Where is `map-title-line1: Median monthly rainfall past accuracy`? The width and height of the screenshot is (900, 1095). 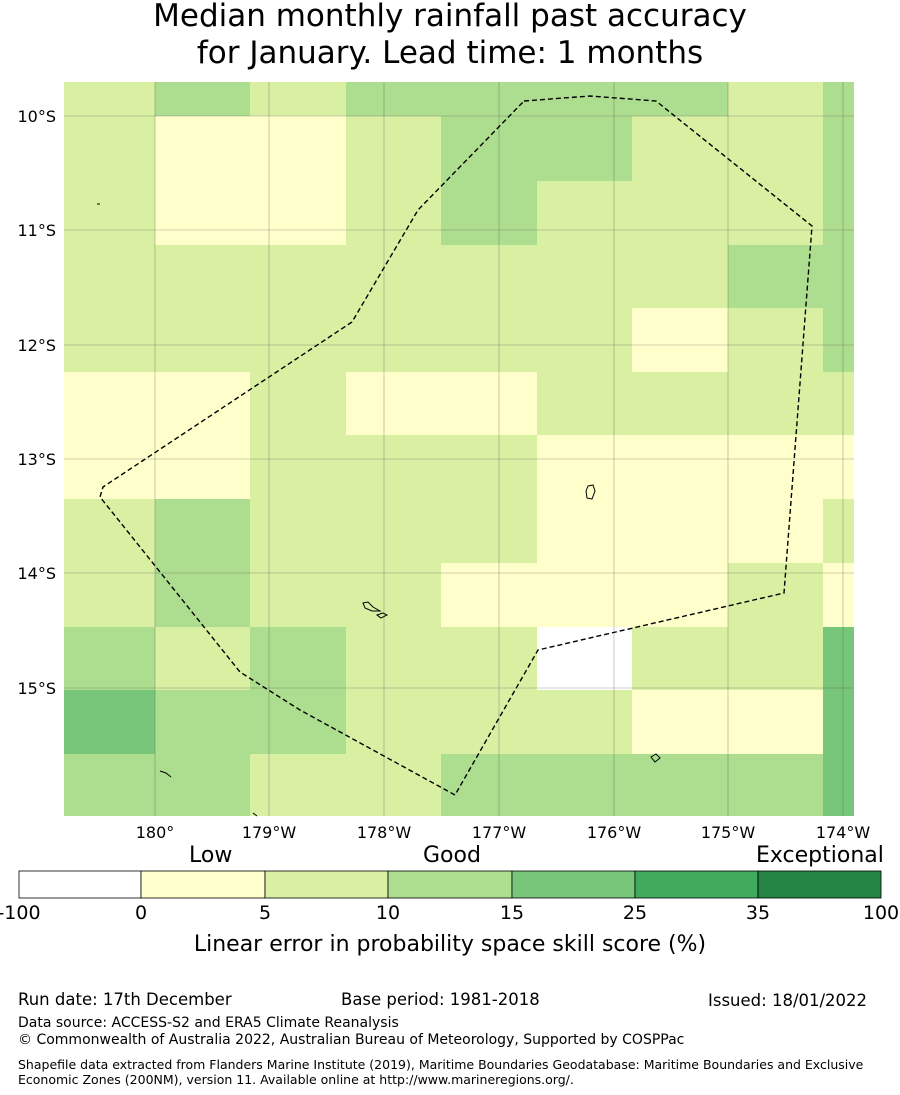 map-title-line1: Median monthly rainfall past accuracy is located at coordinates (450, 17).